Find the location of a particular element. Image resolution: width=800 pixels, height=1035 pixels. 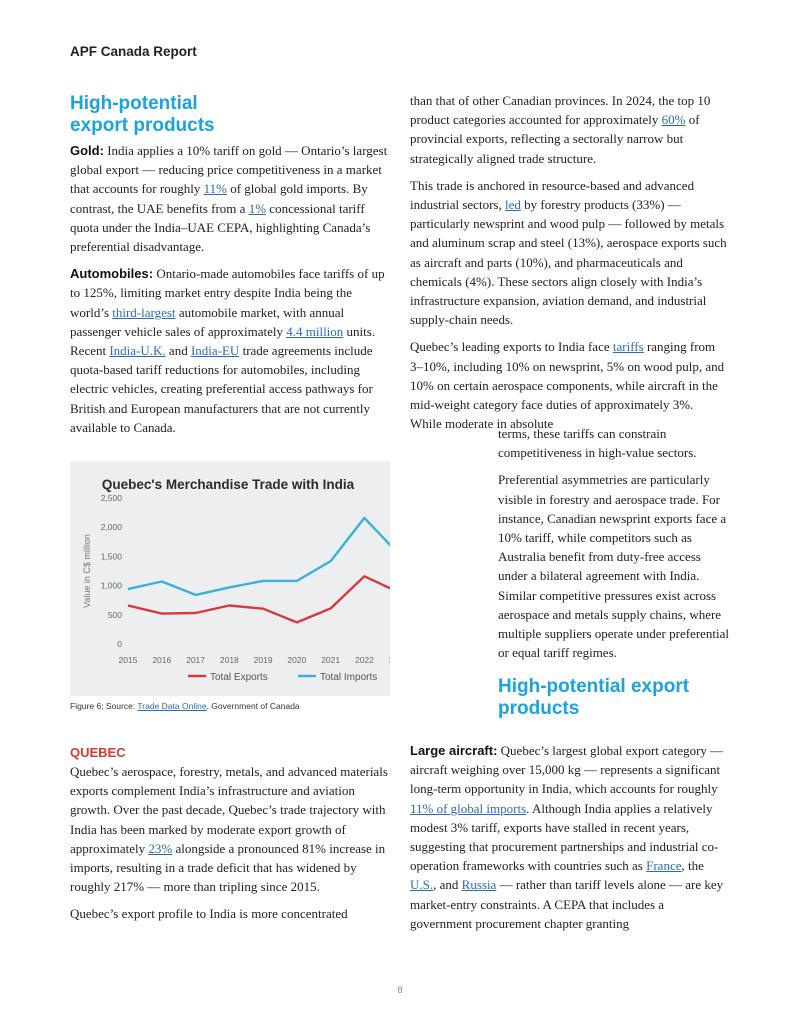

link-france: France is located at coordinates (664, 866).